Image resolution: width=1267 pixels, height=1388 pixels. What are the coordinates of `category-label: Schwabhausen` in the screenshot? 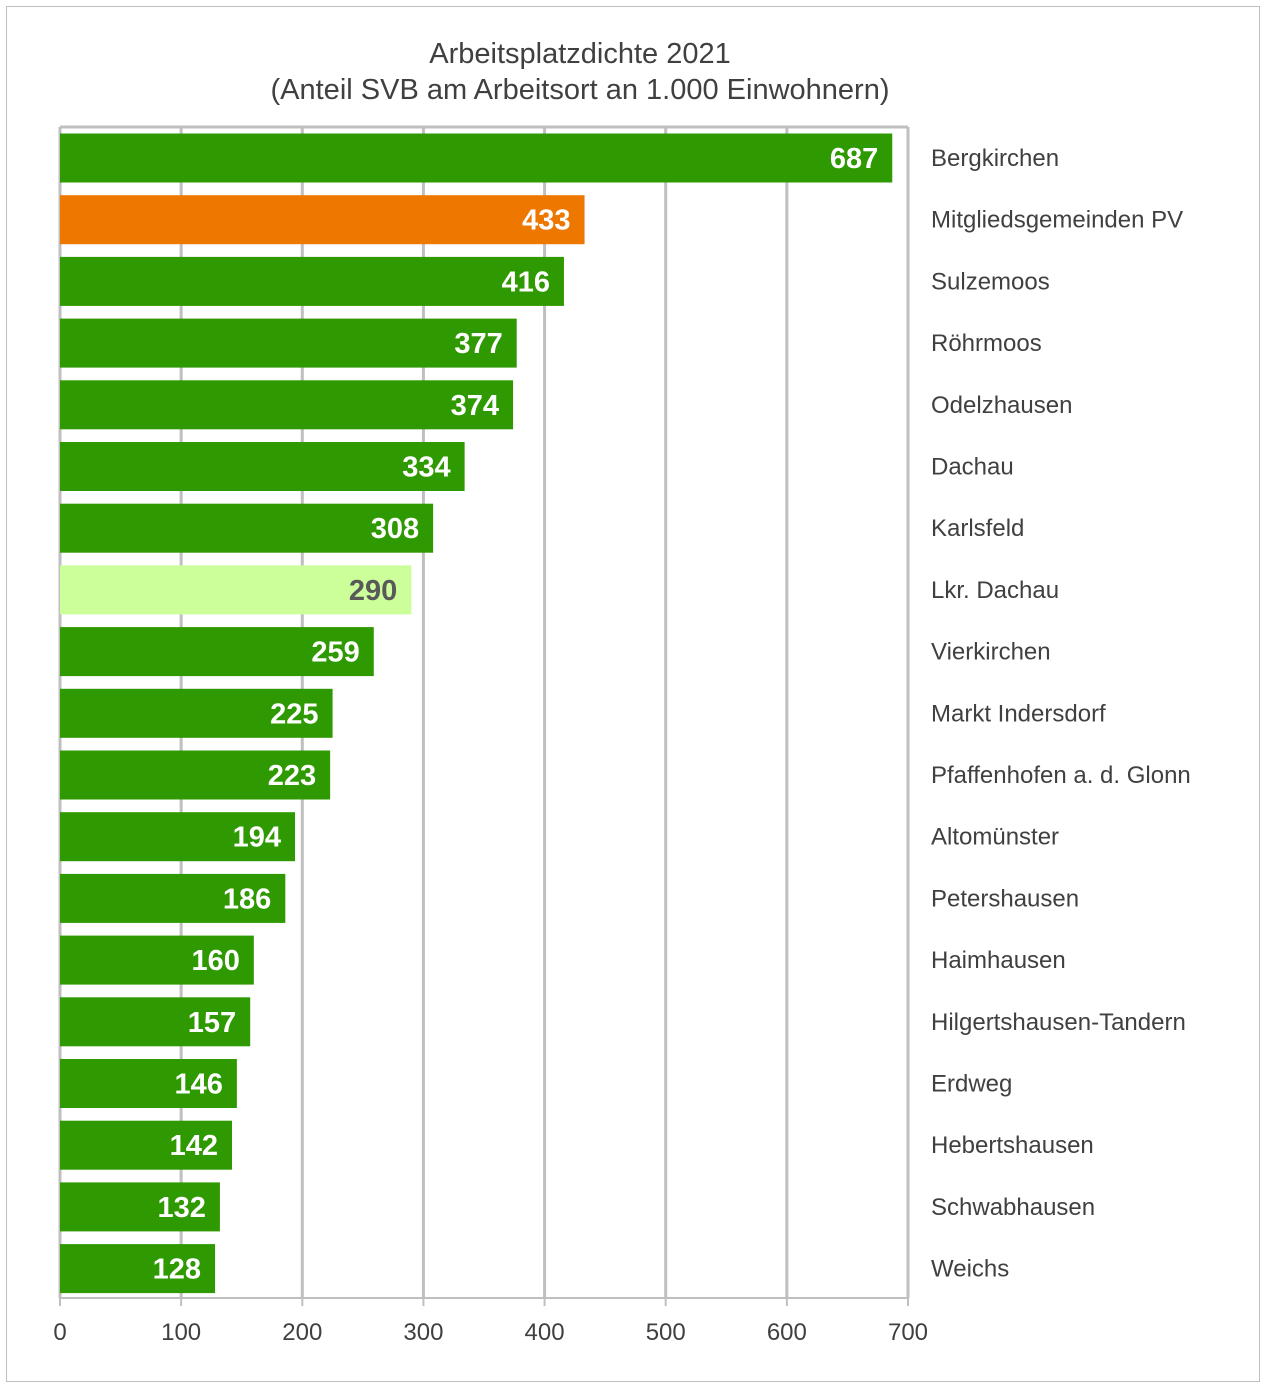 It's located at (1013, 1207).